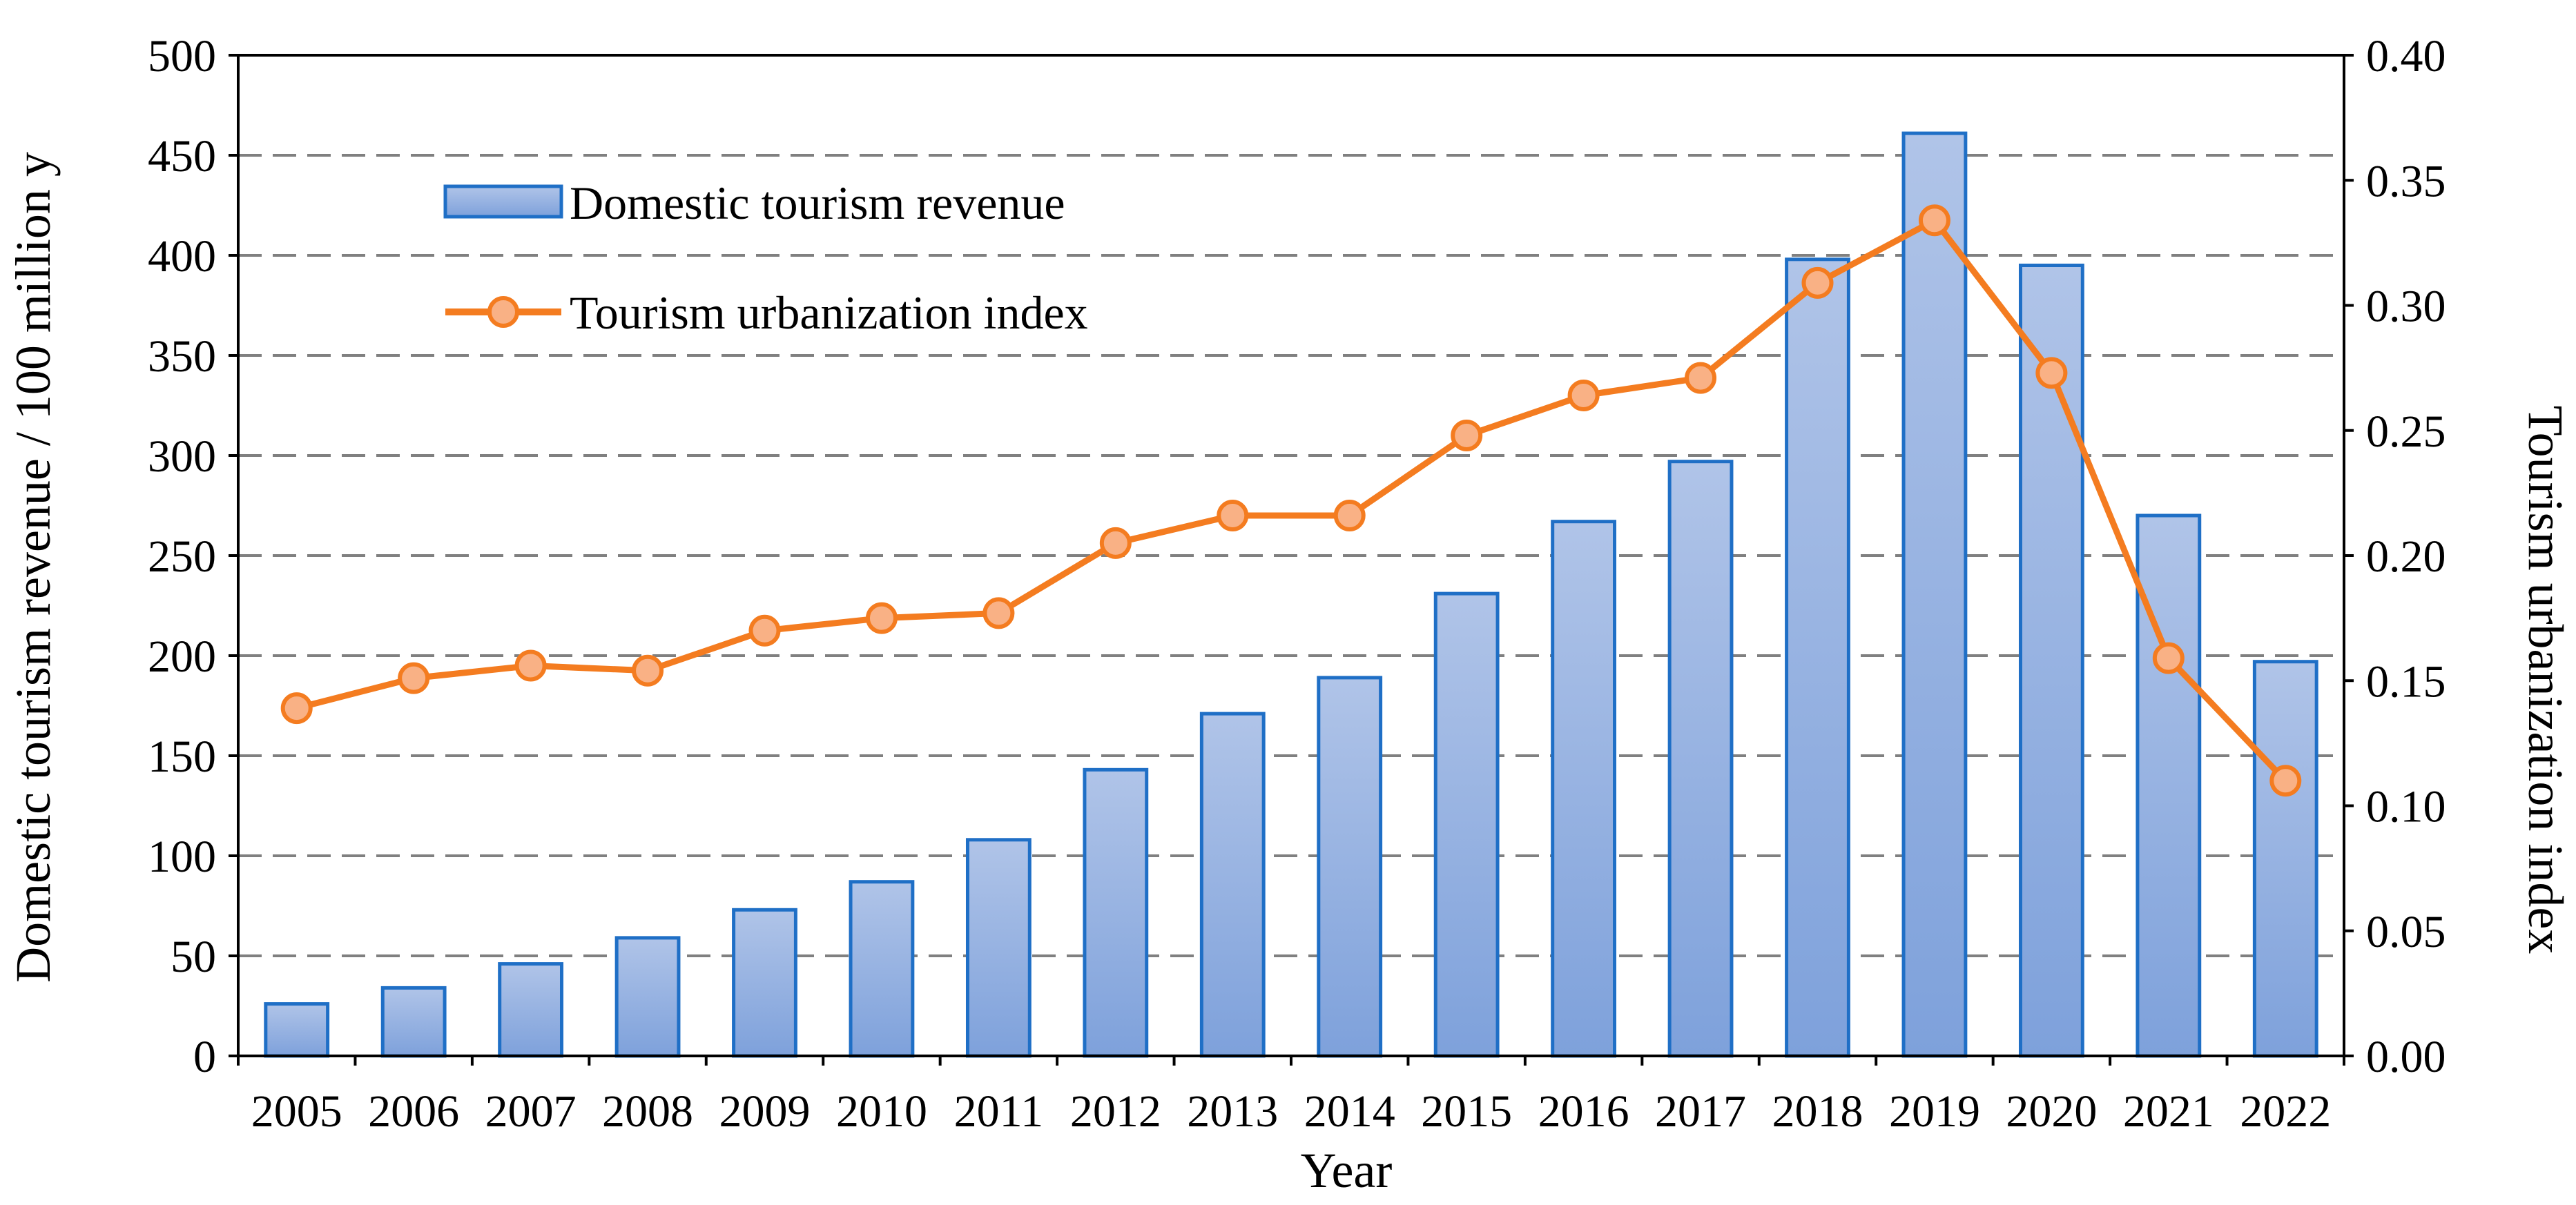 Image resolution: width=2576 pixels, height=1205 pixels. I want to click on x-tick-label: 2012, so click(1115, 1111).